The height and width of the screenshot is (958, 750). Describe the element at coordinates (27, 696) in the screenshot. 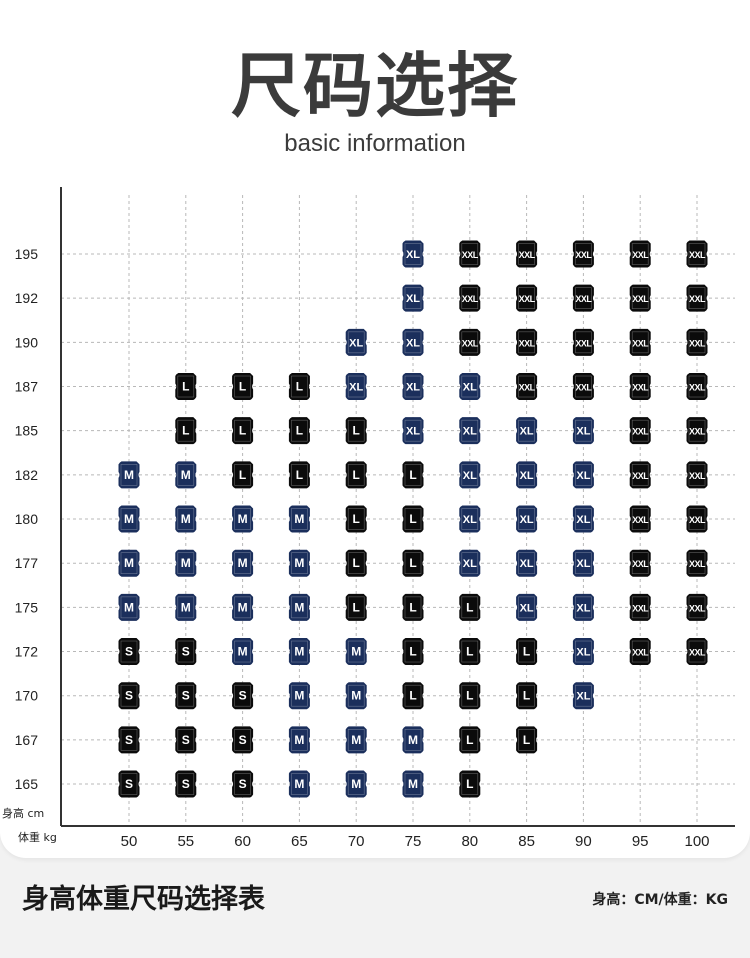

I see `y-tick-label: 170` at that location.